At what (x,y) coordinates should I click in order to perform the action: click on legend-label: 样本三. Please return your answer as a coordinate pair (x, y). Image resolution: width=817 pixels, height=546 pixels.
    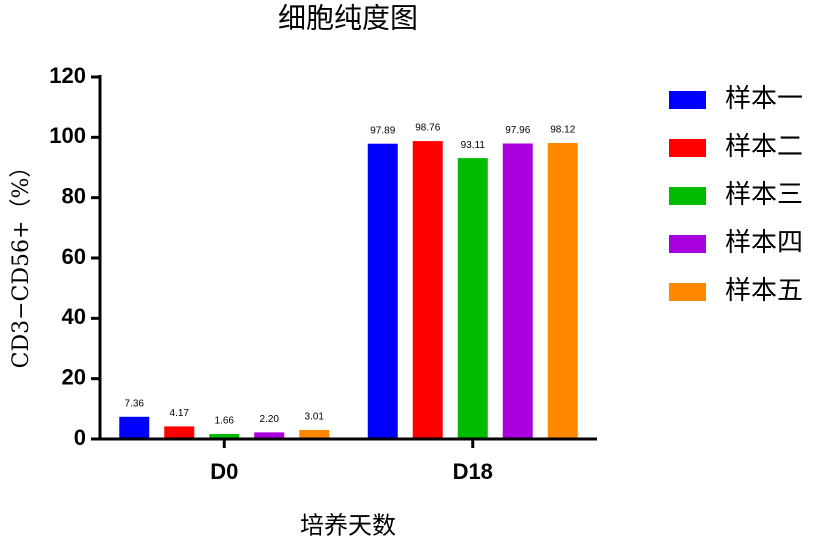
    Looking at the image, I should click on (764, 195).